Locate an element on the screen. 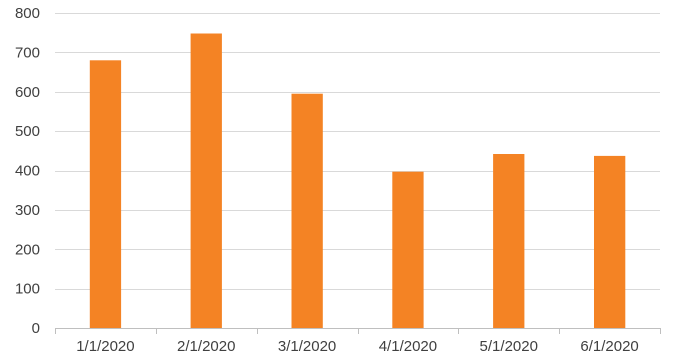  bar-4-1-2020 is located at coordinates (408, 249).